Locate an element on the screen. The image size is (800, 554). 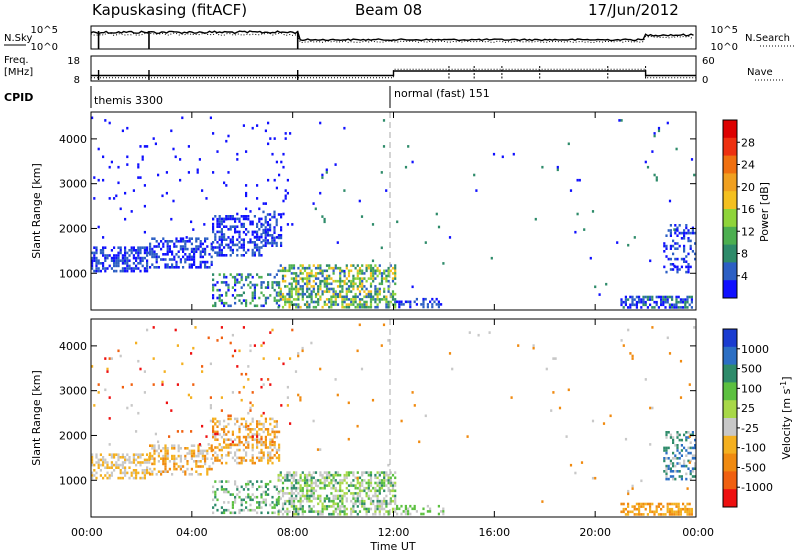
beam-title: Beam 08 is located at coordinates (388, 10).